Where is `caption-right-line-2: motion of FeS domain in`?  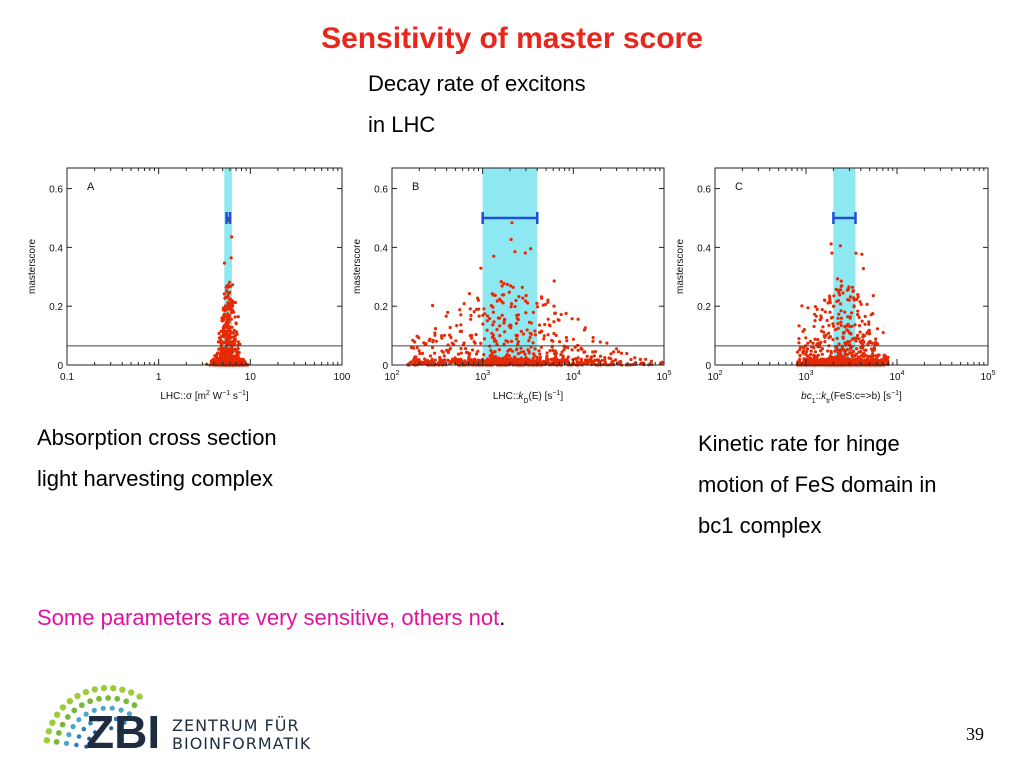 caption-right-line-2: motion of FeS domain in is located at coordinates (817, 484).